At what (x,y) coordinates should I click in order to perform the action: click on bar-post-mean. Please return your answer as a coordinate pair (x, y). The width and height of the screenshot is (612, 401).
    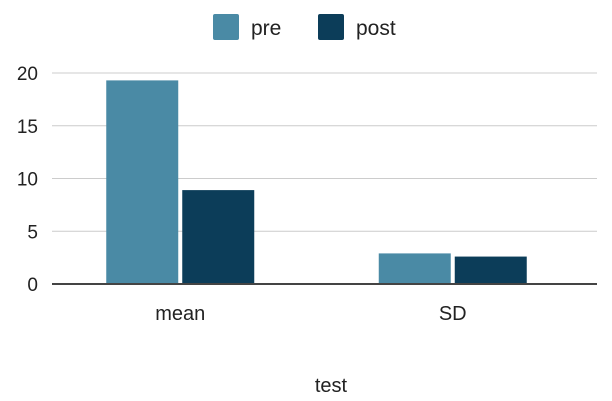
    Looking at the image, I should click on (218, 237).